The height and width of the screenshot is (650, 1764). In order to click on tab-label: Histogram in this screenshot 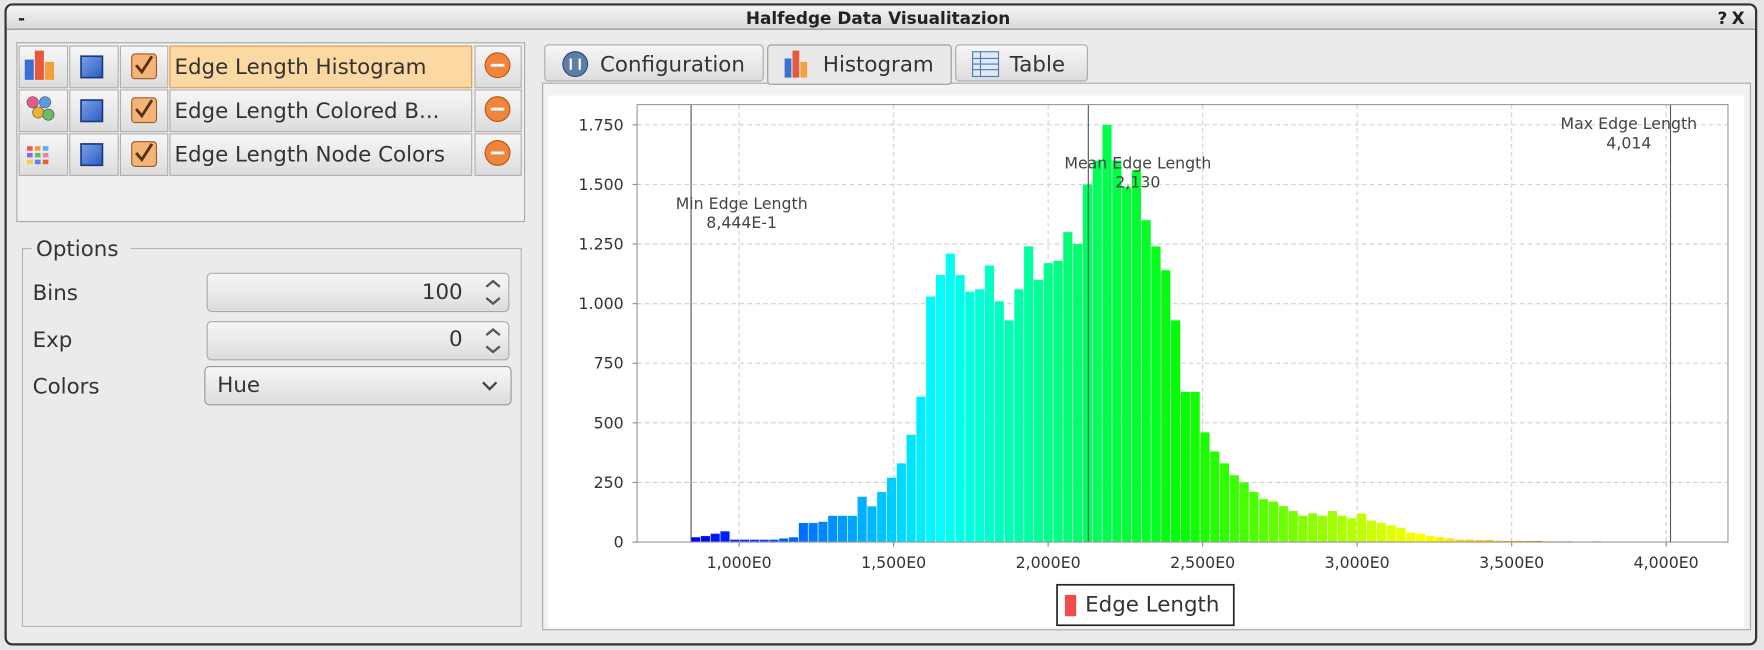, I will do `click(878, 65)`.